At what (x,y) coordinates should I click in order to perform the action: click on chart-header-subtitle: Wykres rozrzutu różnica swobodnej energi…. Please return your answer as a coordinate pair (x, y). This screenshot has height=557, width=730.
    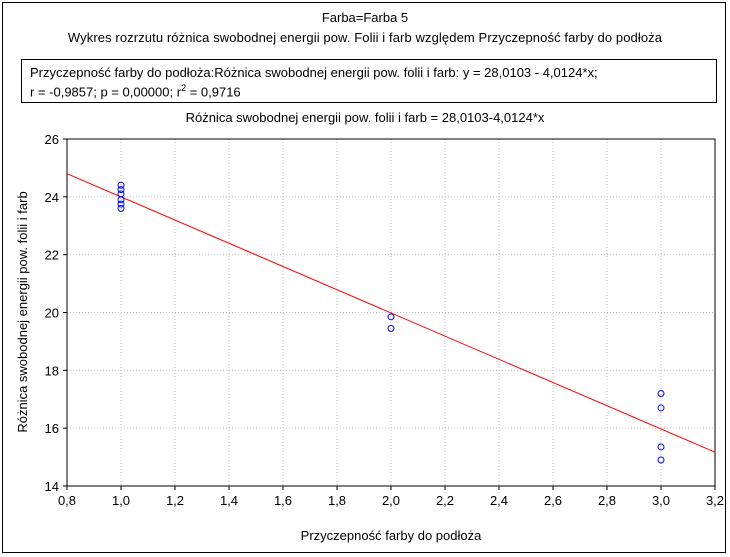
    Looking at the image, I should click on (365, 37).